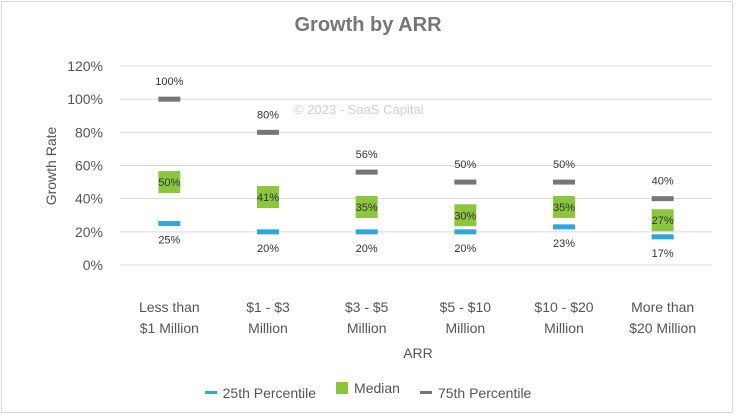 Image resolution: width=736 pixels, height=416 pixels. I want to click on x-tick-label: Less than $1 Million, so click(169, 317).